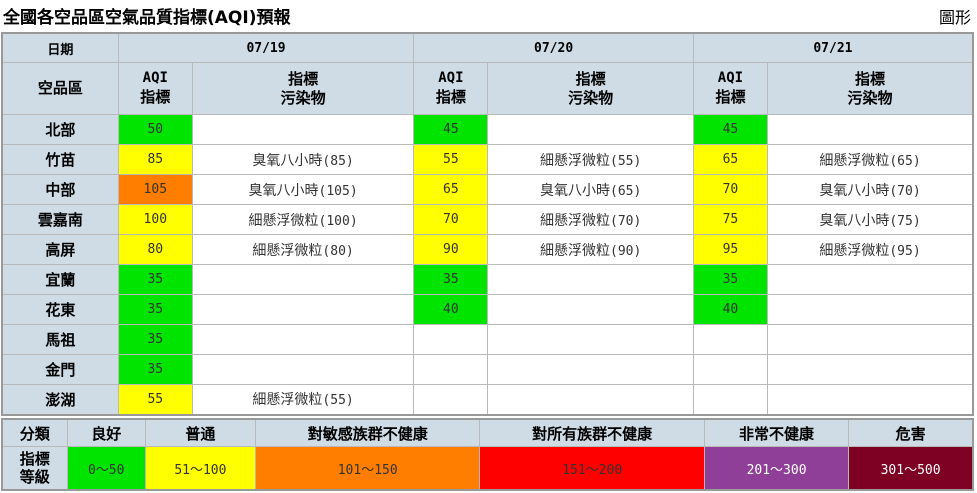 This screenshot has width=977, height=493. Describe the element at coordinates (451, 189) in the screenshot. I see `aqi-value-cell: 65` at that location.